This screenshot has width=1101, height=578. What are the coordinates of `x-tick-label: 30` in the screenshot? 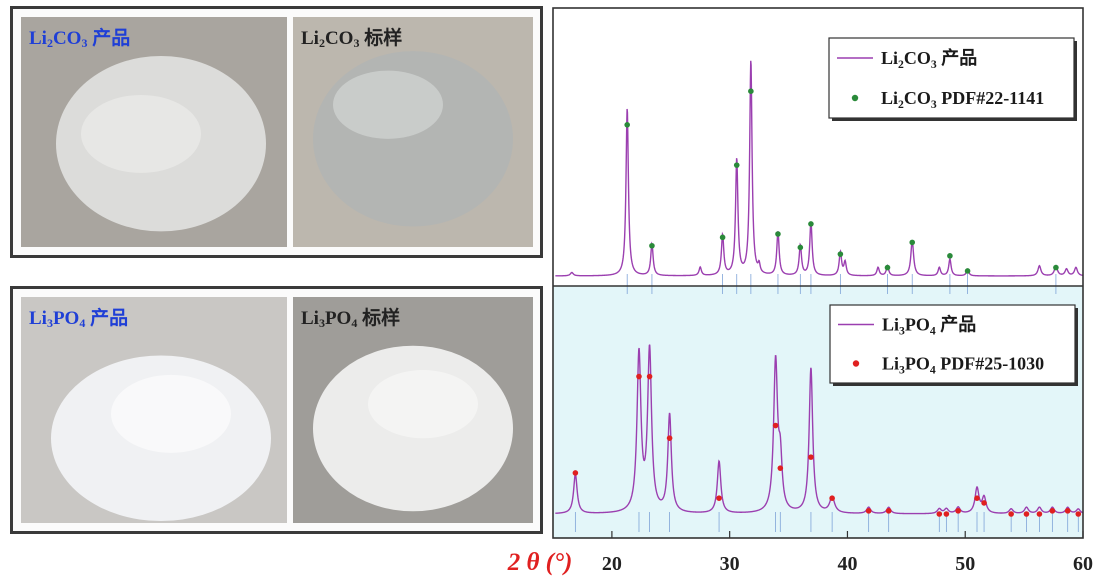 It's located at (730, 564).